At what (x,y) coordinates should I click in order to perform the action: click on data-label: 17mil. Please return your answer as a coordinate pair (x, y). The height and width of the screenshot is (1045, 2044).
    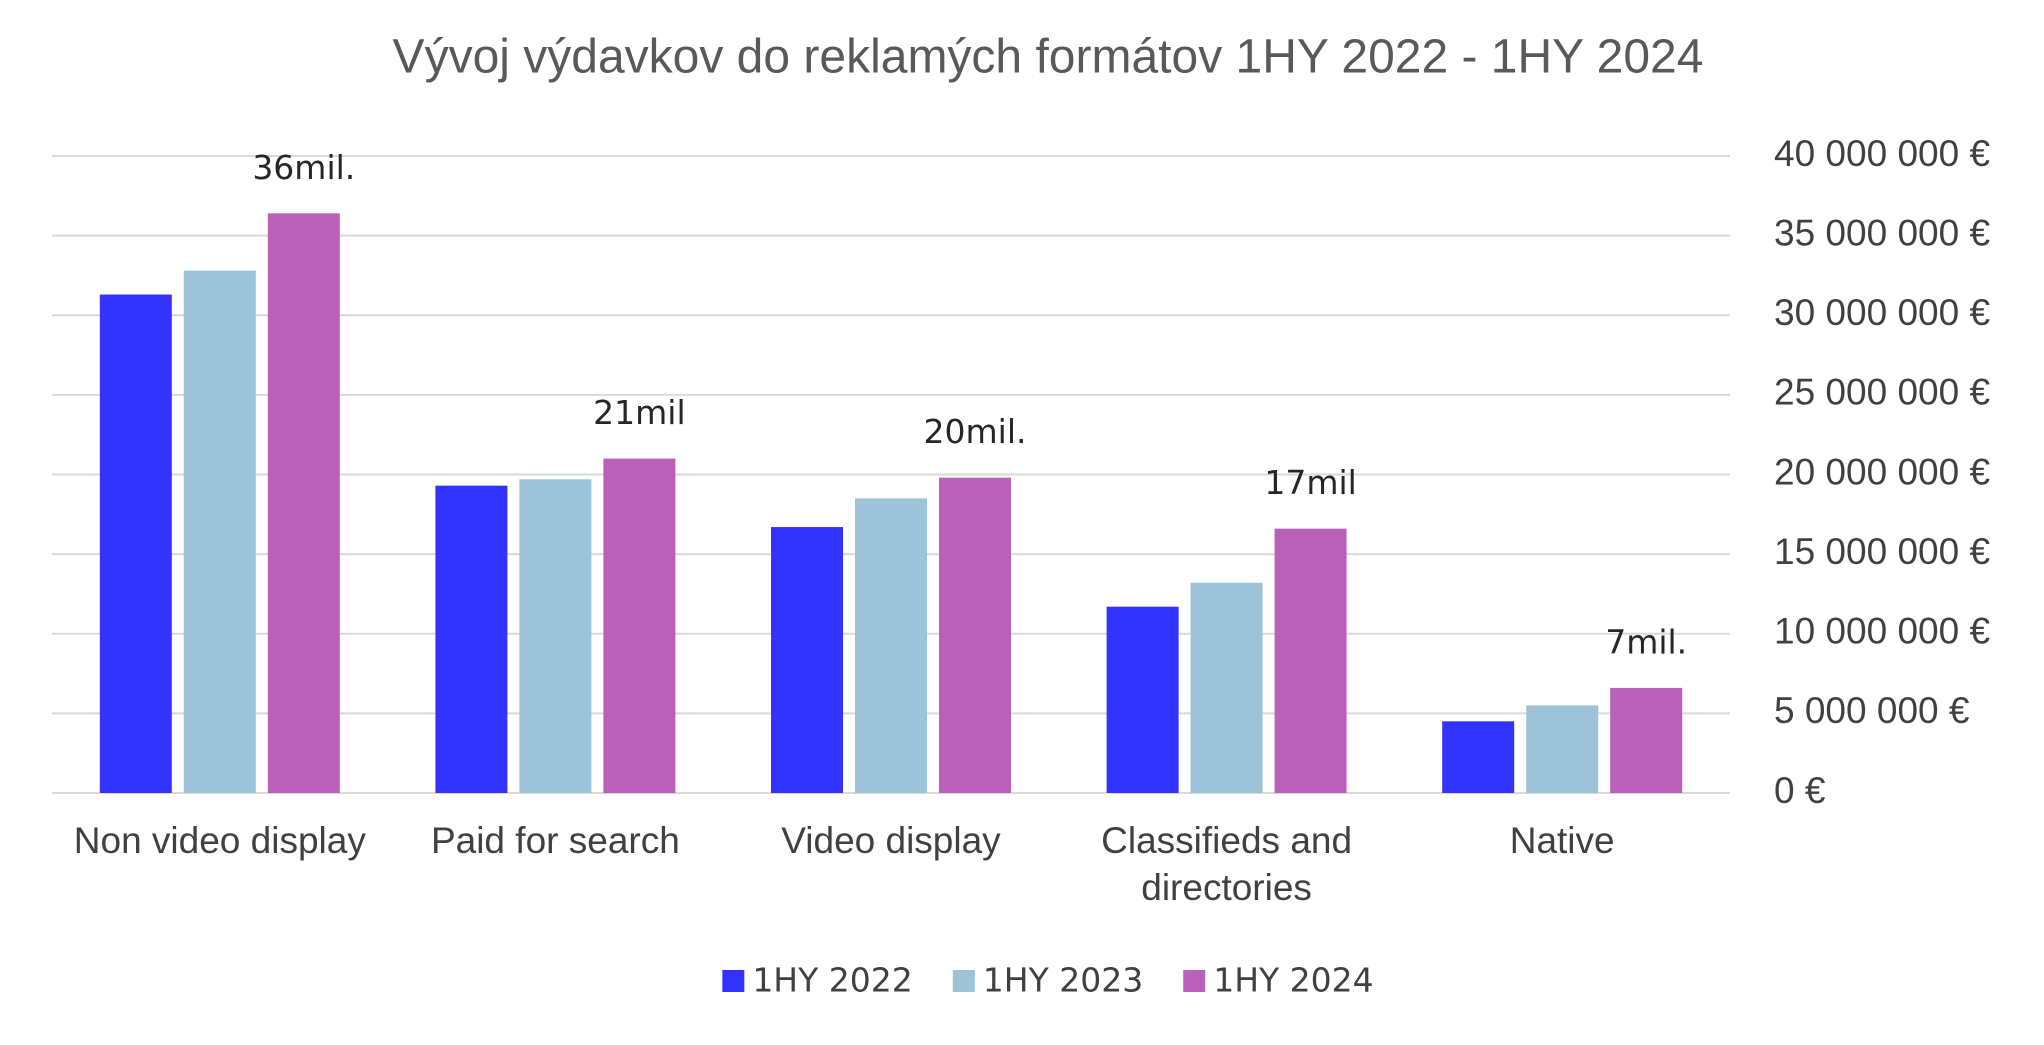
    Looking at the image, I should click on (1310, 482).